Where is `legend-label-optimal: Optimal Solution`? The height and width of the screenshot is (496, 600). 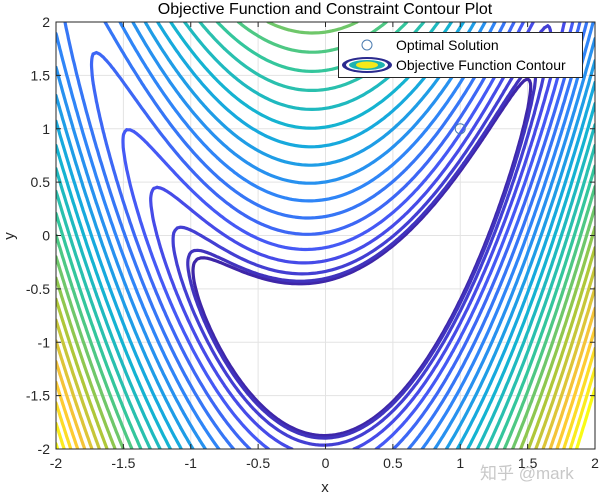
legend-label-optimal: Optimal Solution is located at coordinates (447, 45).